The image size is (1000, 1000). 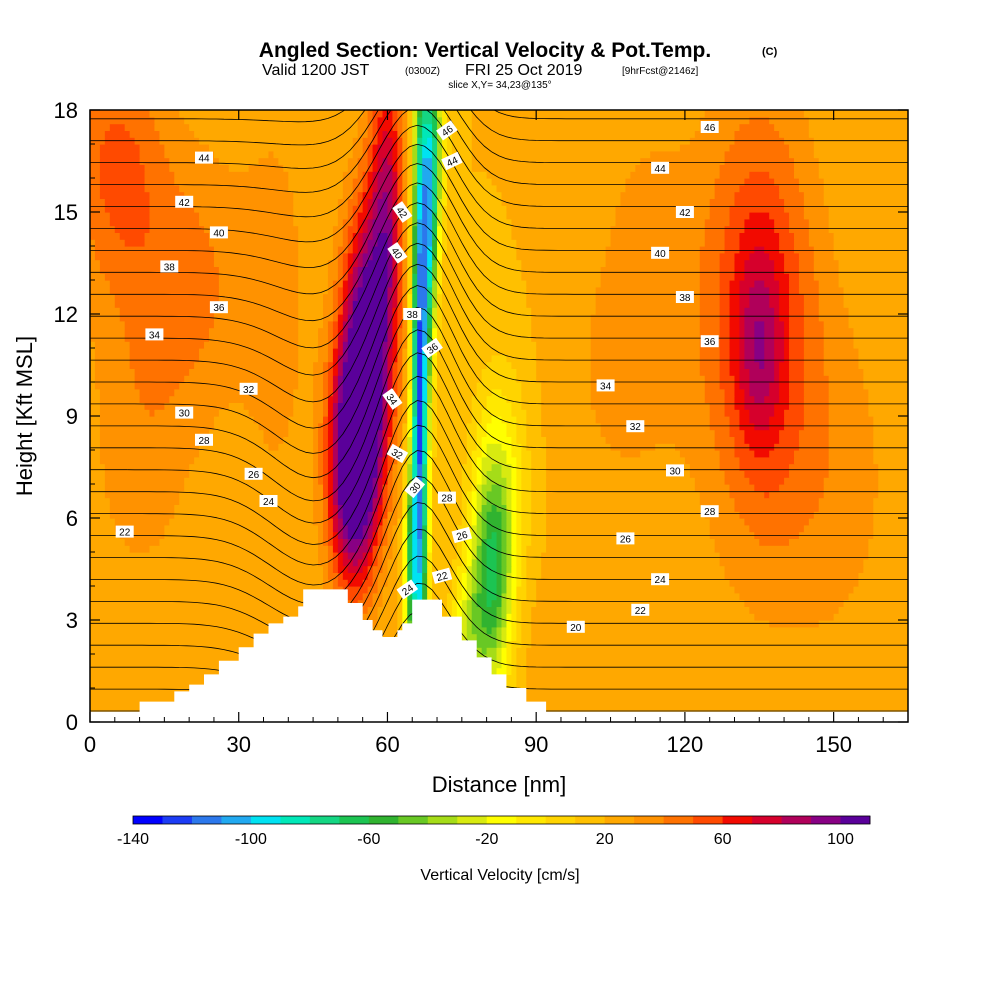 What do you see at coordinates (826, 820) in the screenshot?
I see `colorbar-swatch` at bounding box center [826, 820].